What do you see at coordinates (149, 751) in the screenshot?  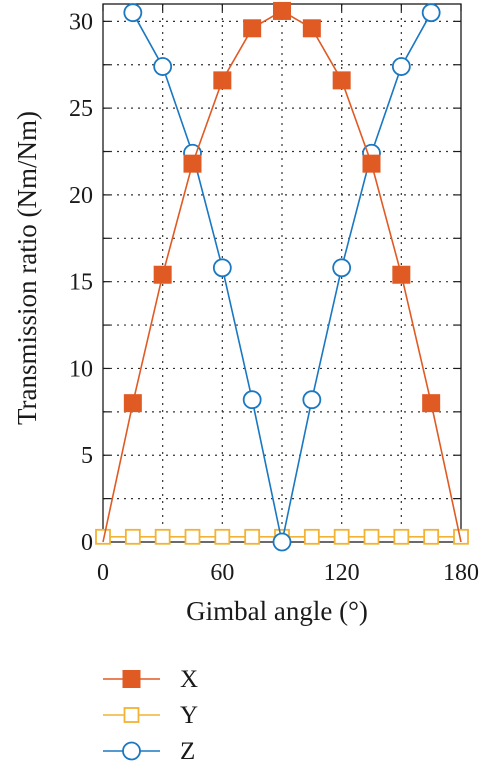 I see `legend-item-z: Z` at bounding box center [149, 751].